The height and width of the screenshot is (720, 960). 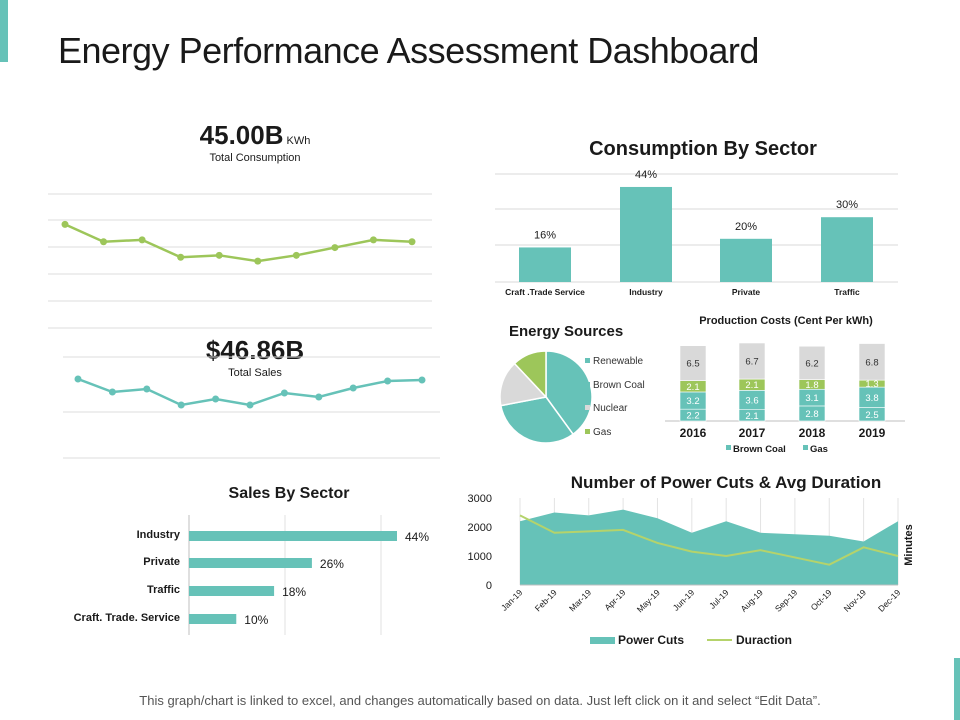 I want to click on power-cuts-area, so click(x=709, y=547).